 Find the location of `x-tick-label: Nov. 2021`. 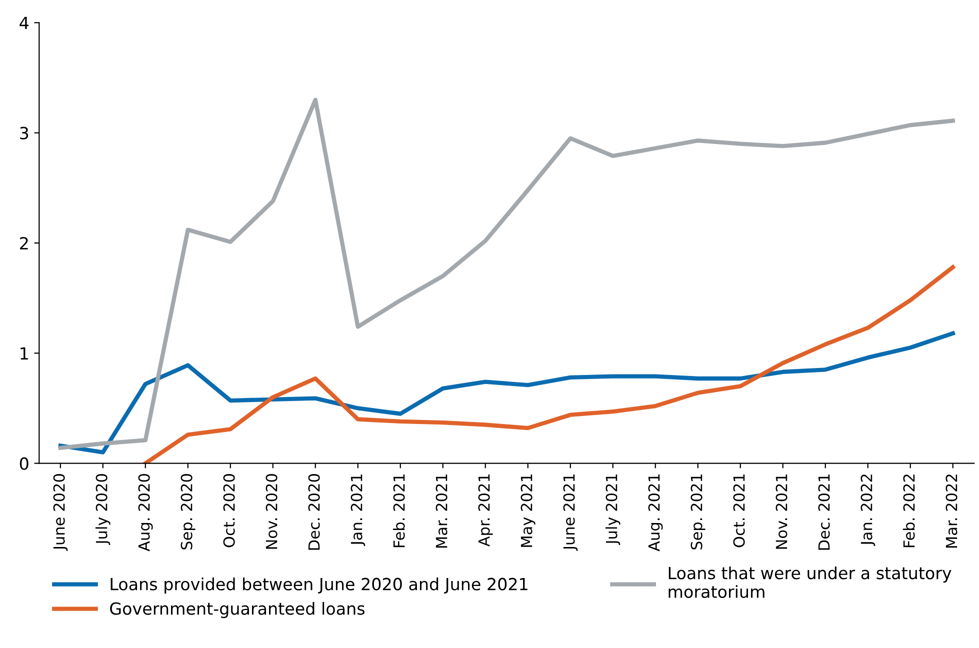

x-tick-label: Nov. 2021 is located at coordinates (782, 511).